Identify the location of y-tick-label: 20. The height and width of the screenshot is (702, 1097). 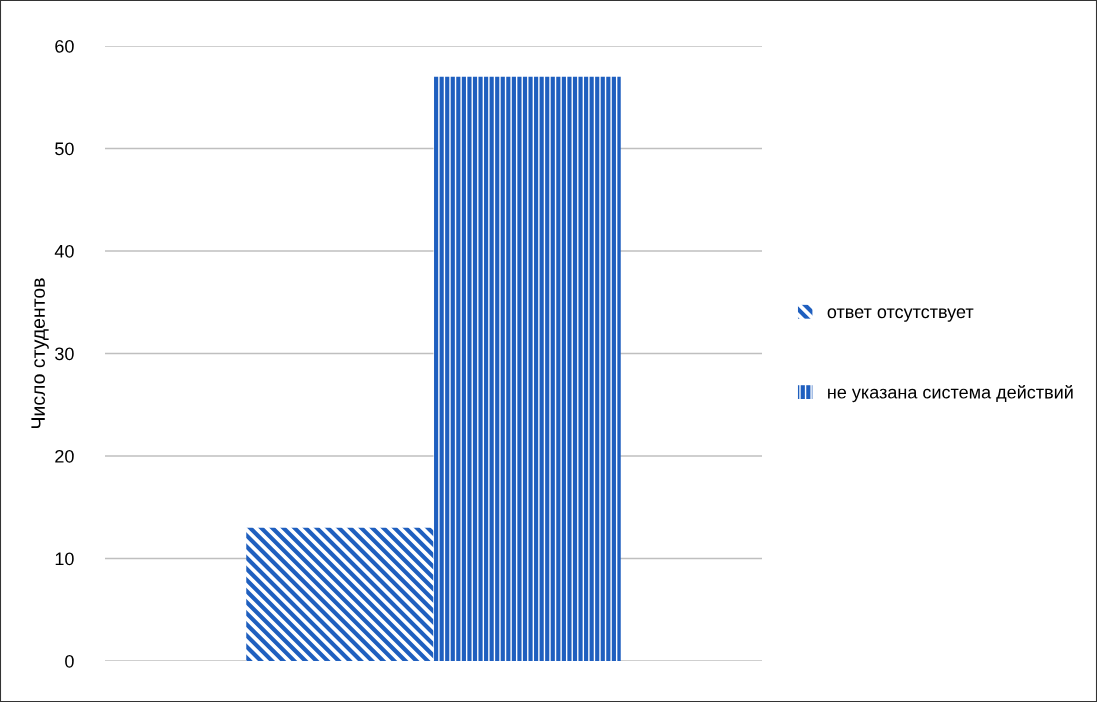
(64, 456).